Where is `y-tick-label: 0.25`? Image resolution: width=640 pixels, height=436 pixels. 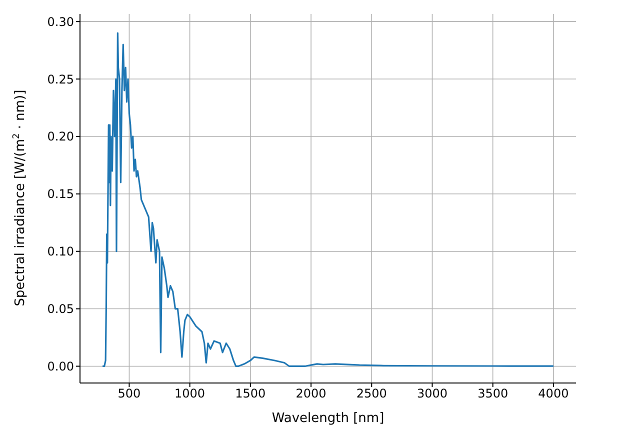
y-tick-label: 0.25 is located at coordinates (60, 79).